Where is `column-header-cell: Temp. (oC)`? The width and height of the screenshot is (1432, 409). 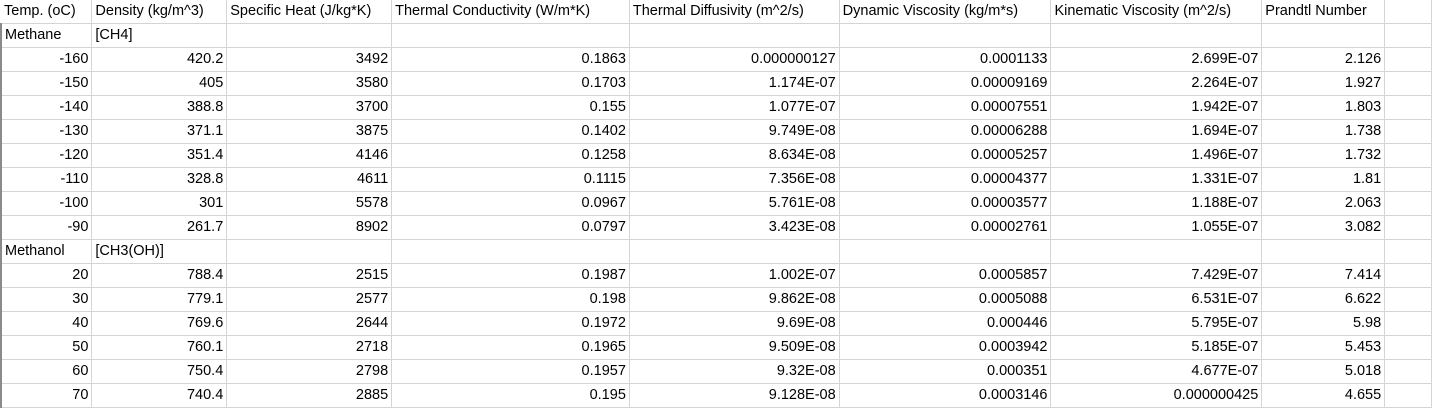
column-header-cell: Temp. (oC) is located at coordinates (47, 12).